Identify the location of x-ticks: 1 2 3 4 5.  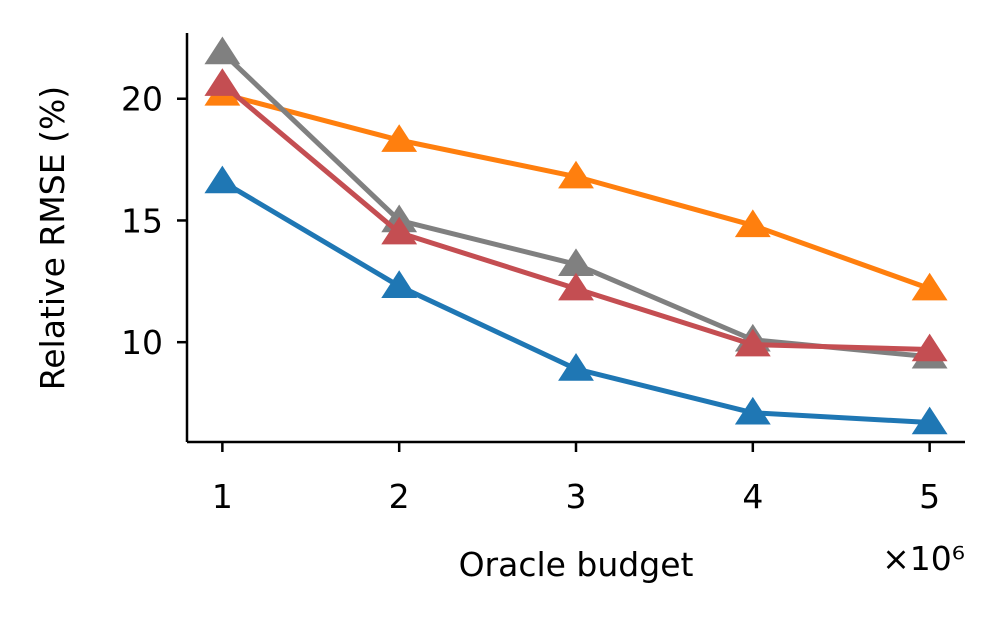
(576, 479).